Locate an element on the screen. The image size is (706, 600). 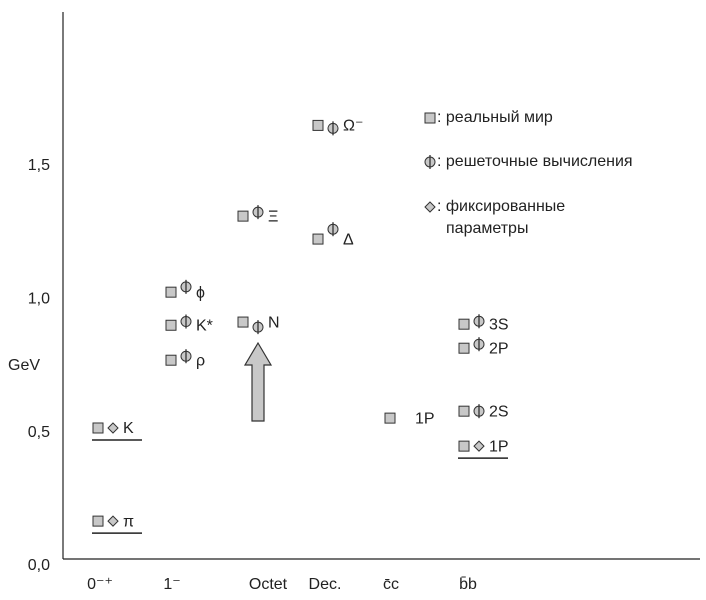
x-tick-label: c̄c is located at coordinates (391, 584).